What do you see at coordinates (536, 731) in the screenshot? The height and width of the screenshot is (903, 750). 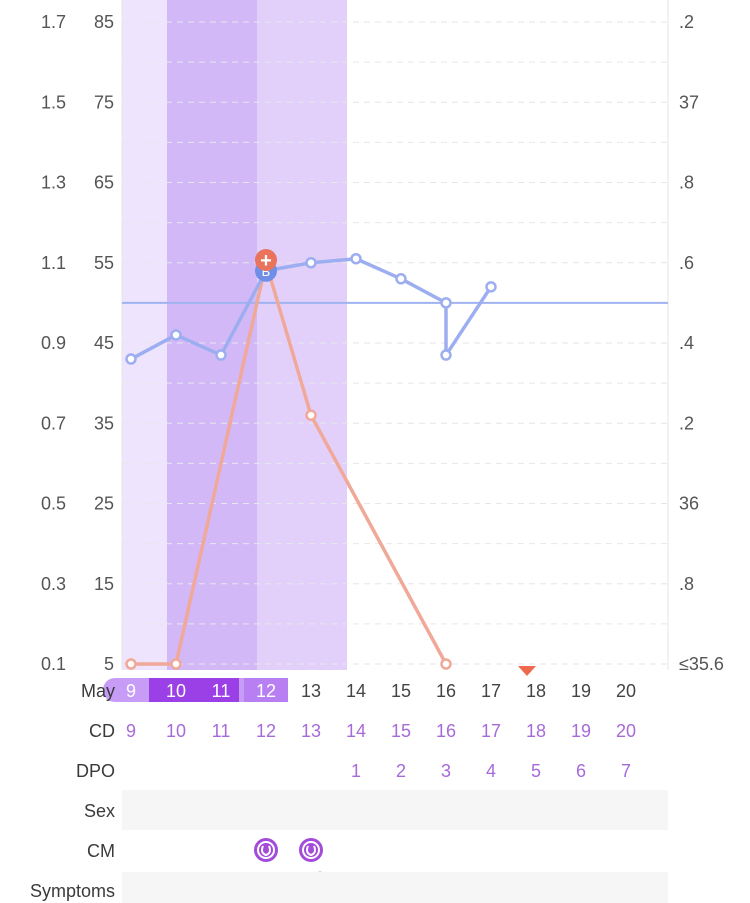 I see `cd-cell: 18` at bounding box center [536, 731].